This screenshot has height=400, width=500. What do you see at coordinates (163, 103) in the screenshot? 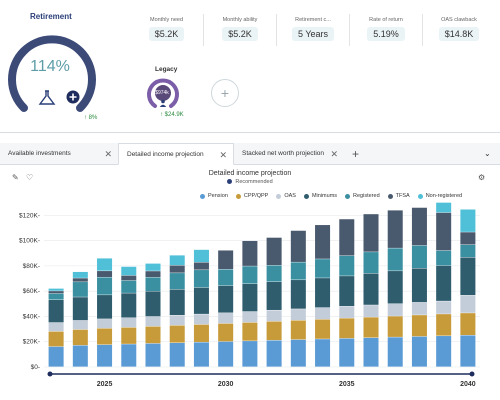
I see `legacy-person-icon` at bounding box center [163, 103].